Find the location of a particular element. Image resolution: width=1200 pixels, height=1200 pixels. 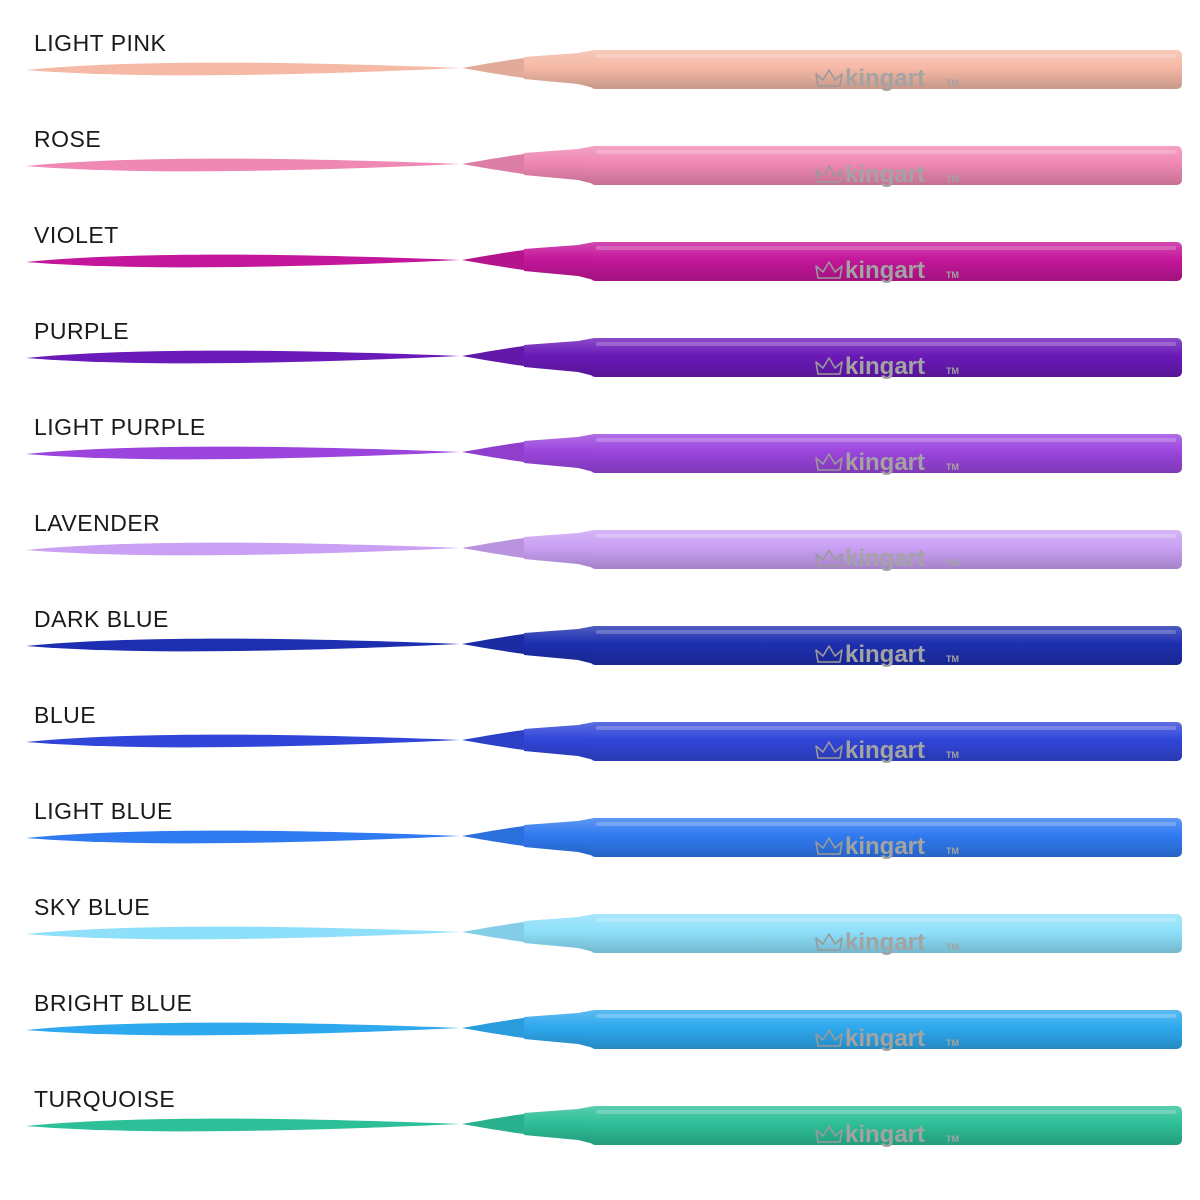

color-name-label: LIGHT BLUE is located at coordinates (103, 811).